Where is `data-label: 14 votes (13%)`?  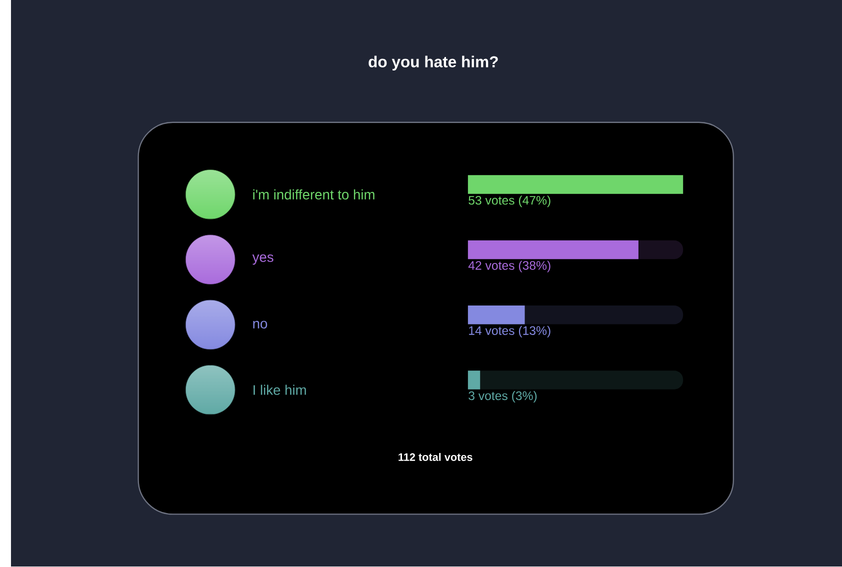 data-label: 14 votes (13%) is located at coordinates (509, 332).